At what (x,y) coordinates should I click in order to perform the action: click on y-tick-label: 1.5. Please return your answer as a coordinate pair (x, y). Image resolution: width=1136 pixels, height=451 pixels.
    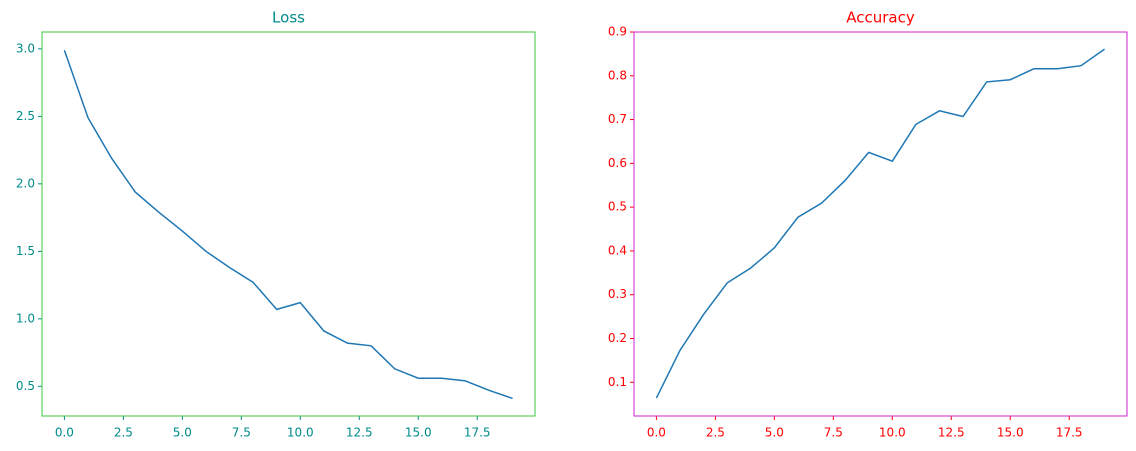
    Looking at the image, I should click on (25, 251).